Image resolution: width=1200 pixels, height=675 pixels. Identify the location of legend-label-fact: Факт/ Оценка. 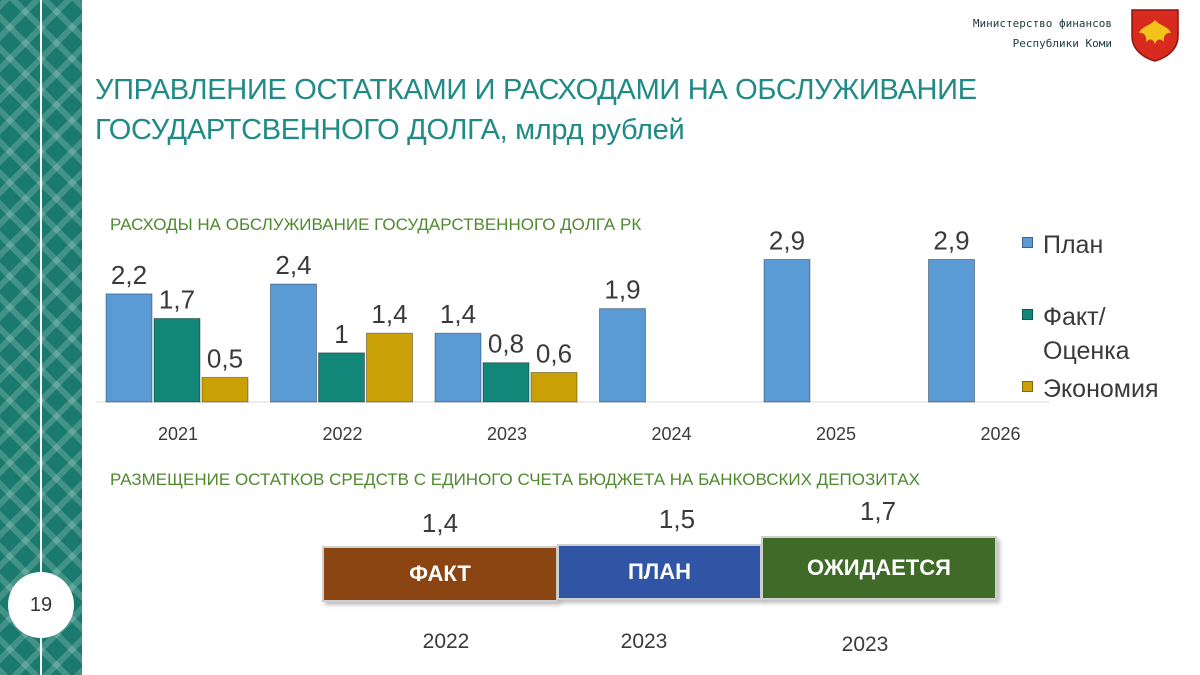
(1086, 334).